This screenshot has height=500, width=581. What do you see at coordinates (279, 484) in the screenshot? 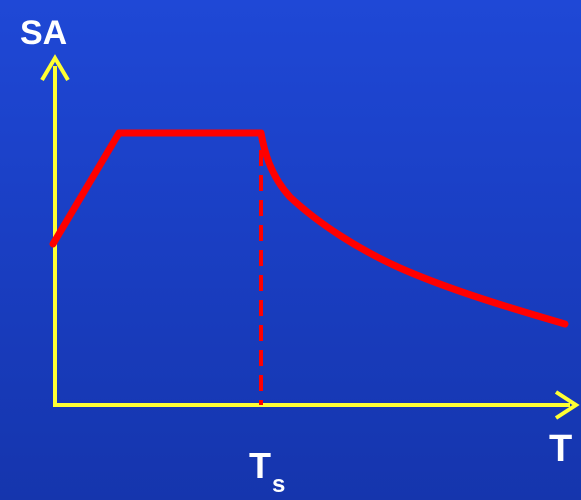
I see `ts-label-subscript: s` at bounding box center [279, 484].